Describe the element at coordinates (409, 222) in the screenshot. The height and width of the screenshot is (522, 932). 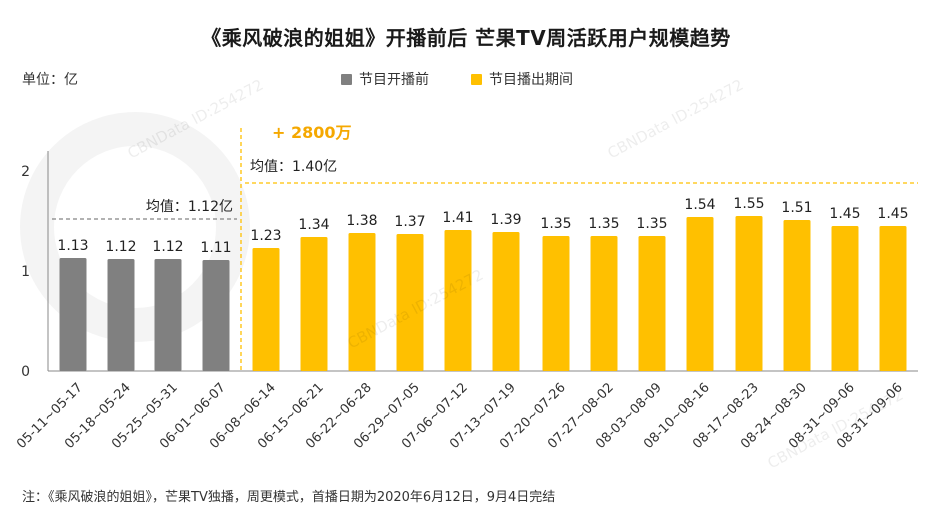
I see `bar-value-label: 1.37` at that location.